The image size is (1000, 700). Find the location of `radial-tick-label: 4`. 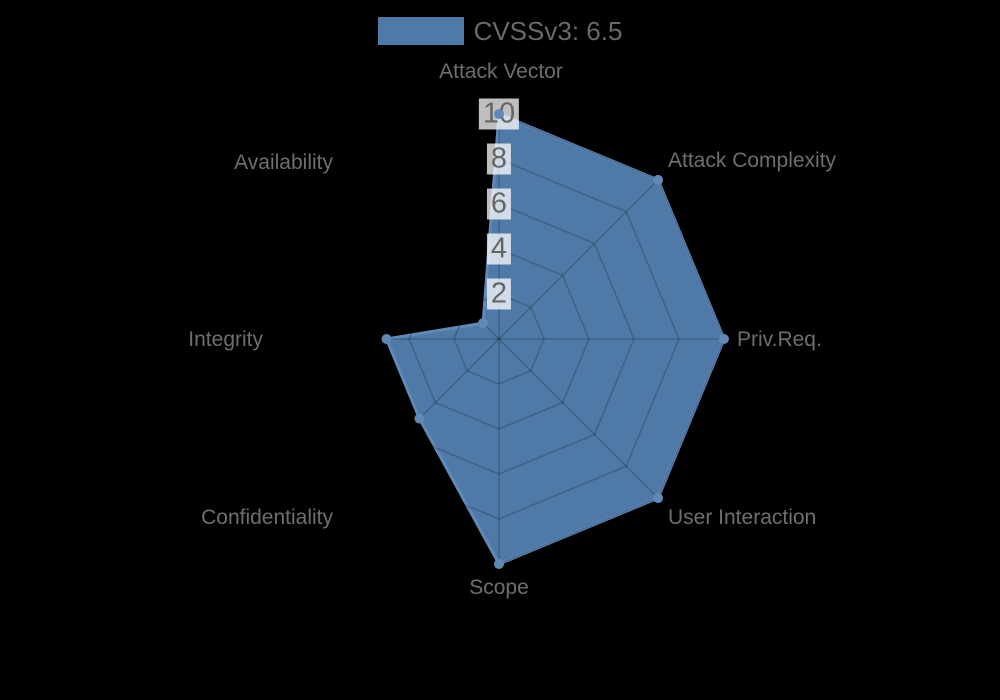

radial-tick-label: 4 is located at coordinates (499, 249).